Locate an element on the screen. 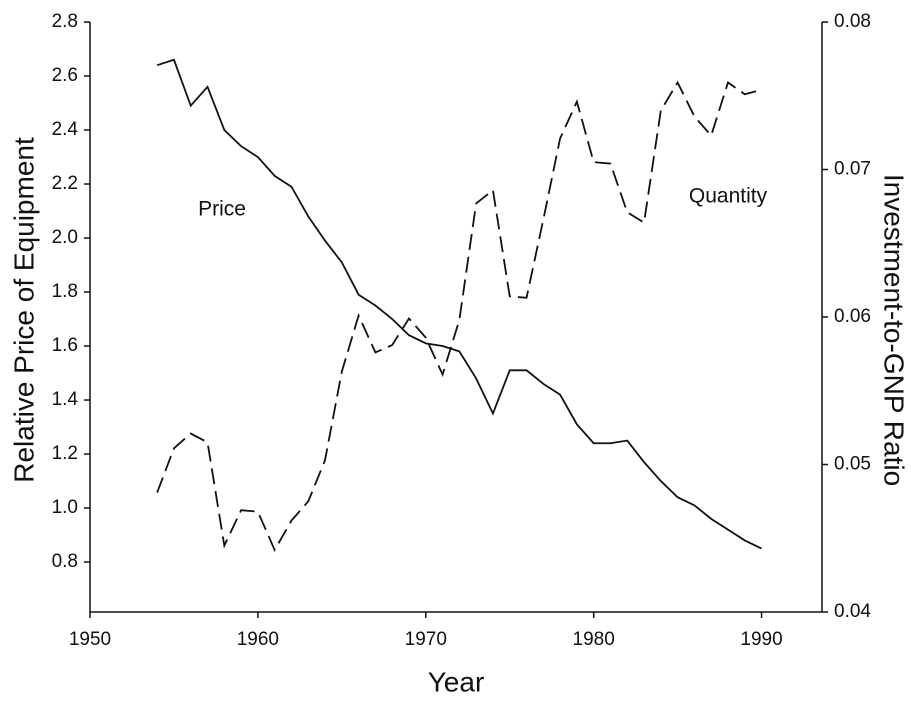 This screenshot has height=702, width=911. series-label: Quantity is located at coordinates (728, 196).